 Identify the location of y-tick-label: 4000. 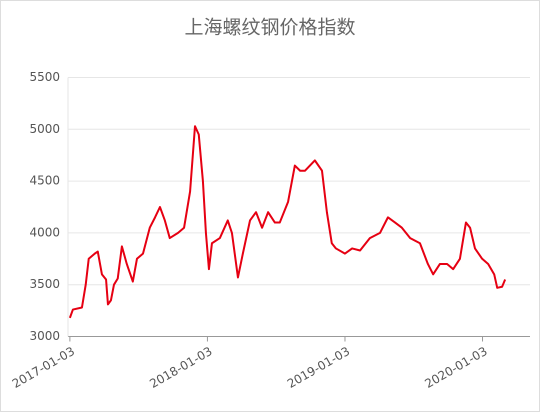
(44, 232).